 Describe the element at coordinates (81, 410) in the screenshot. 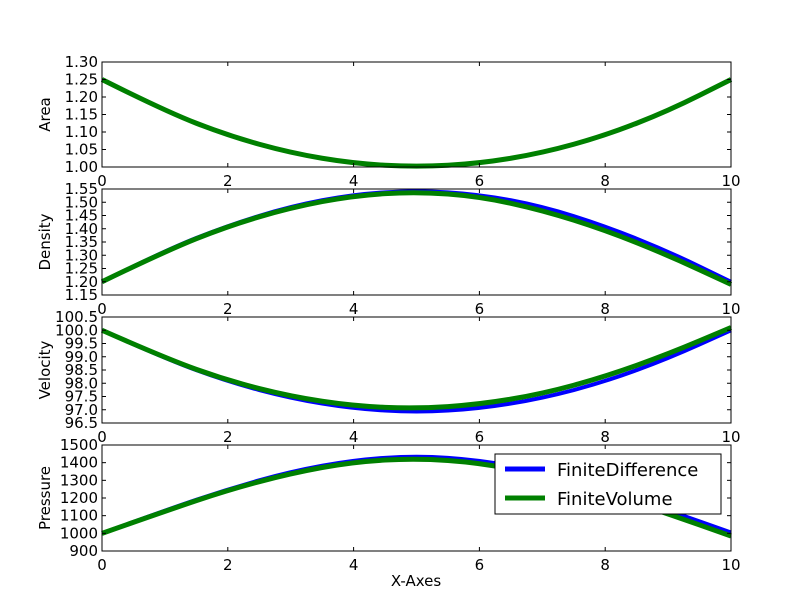

I see `velocity-y-tick-label: 97.0` at that location.